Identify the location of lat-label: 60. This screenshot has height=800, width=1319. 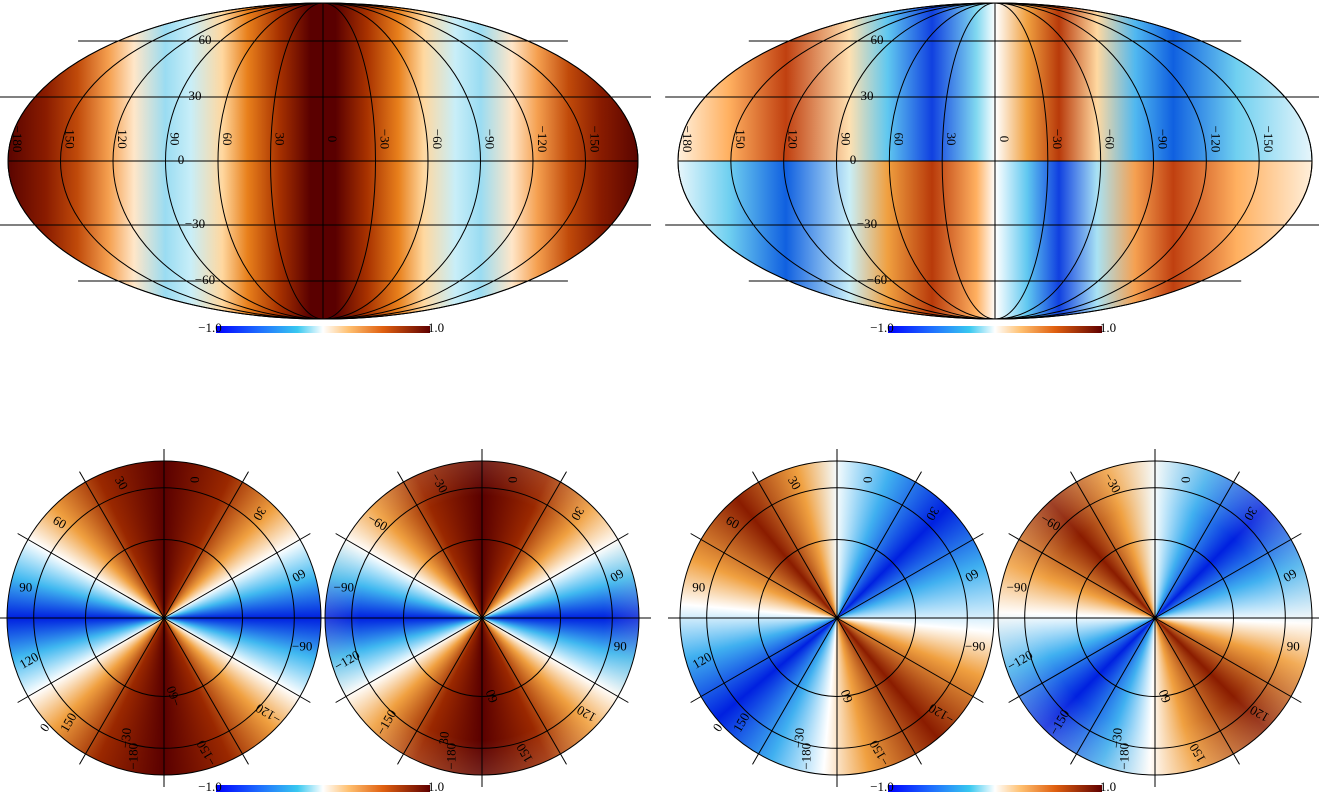
(877, 39).